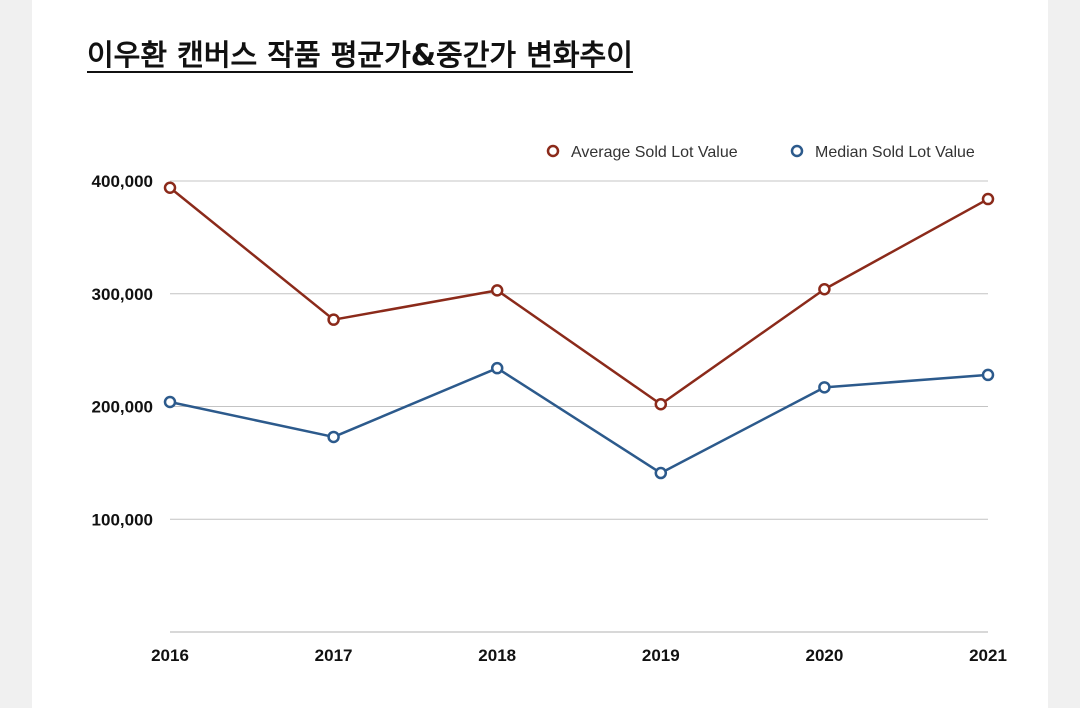  I want to click on x-axis-ticks: 2016 2017 2018 2019 2020 2021, so click(579, 655).